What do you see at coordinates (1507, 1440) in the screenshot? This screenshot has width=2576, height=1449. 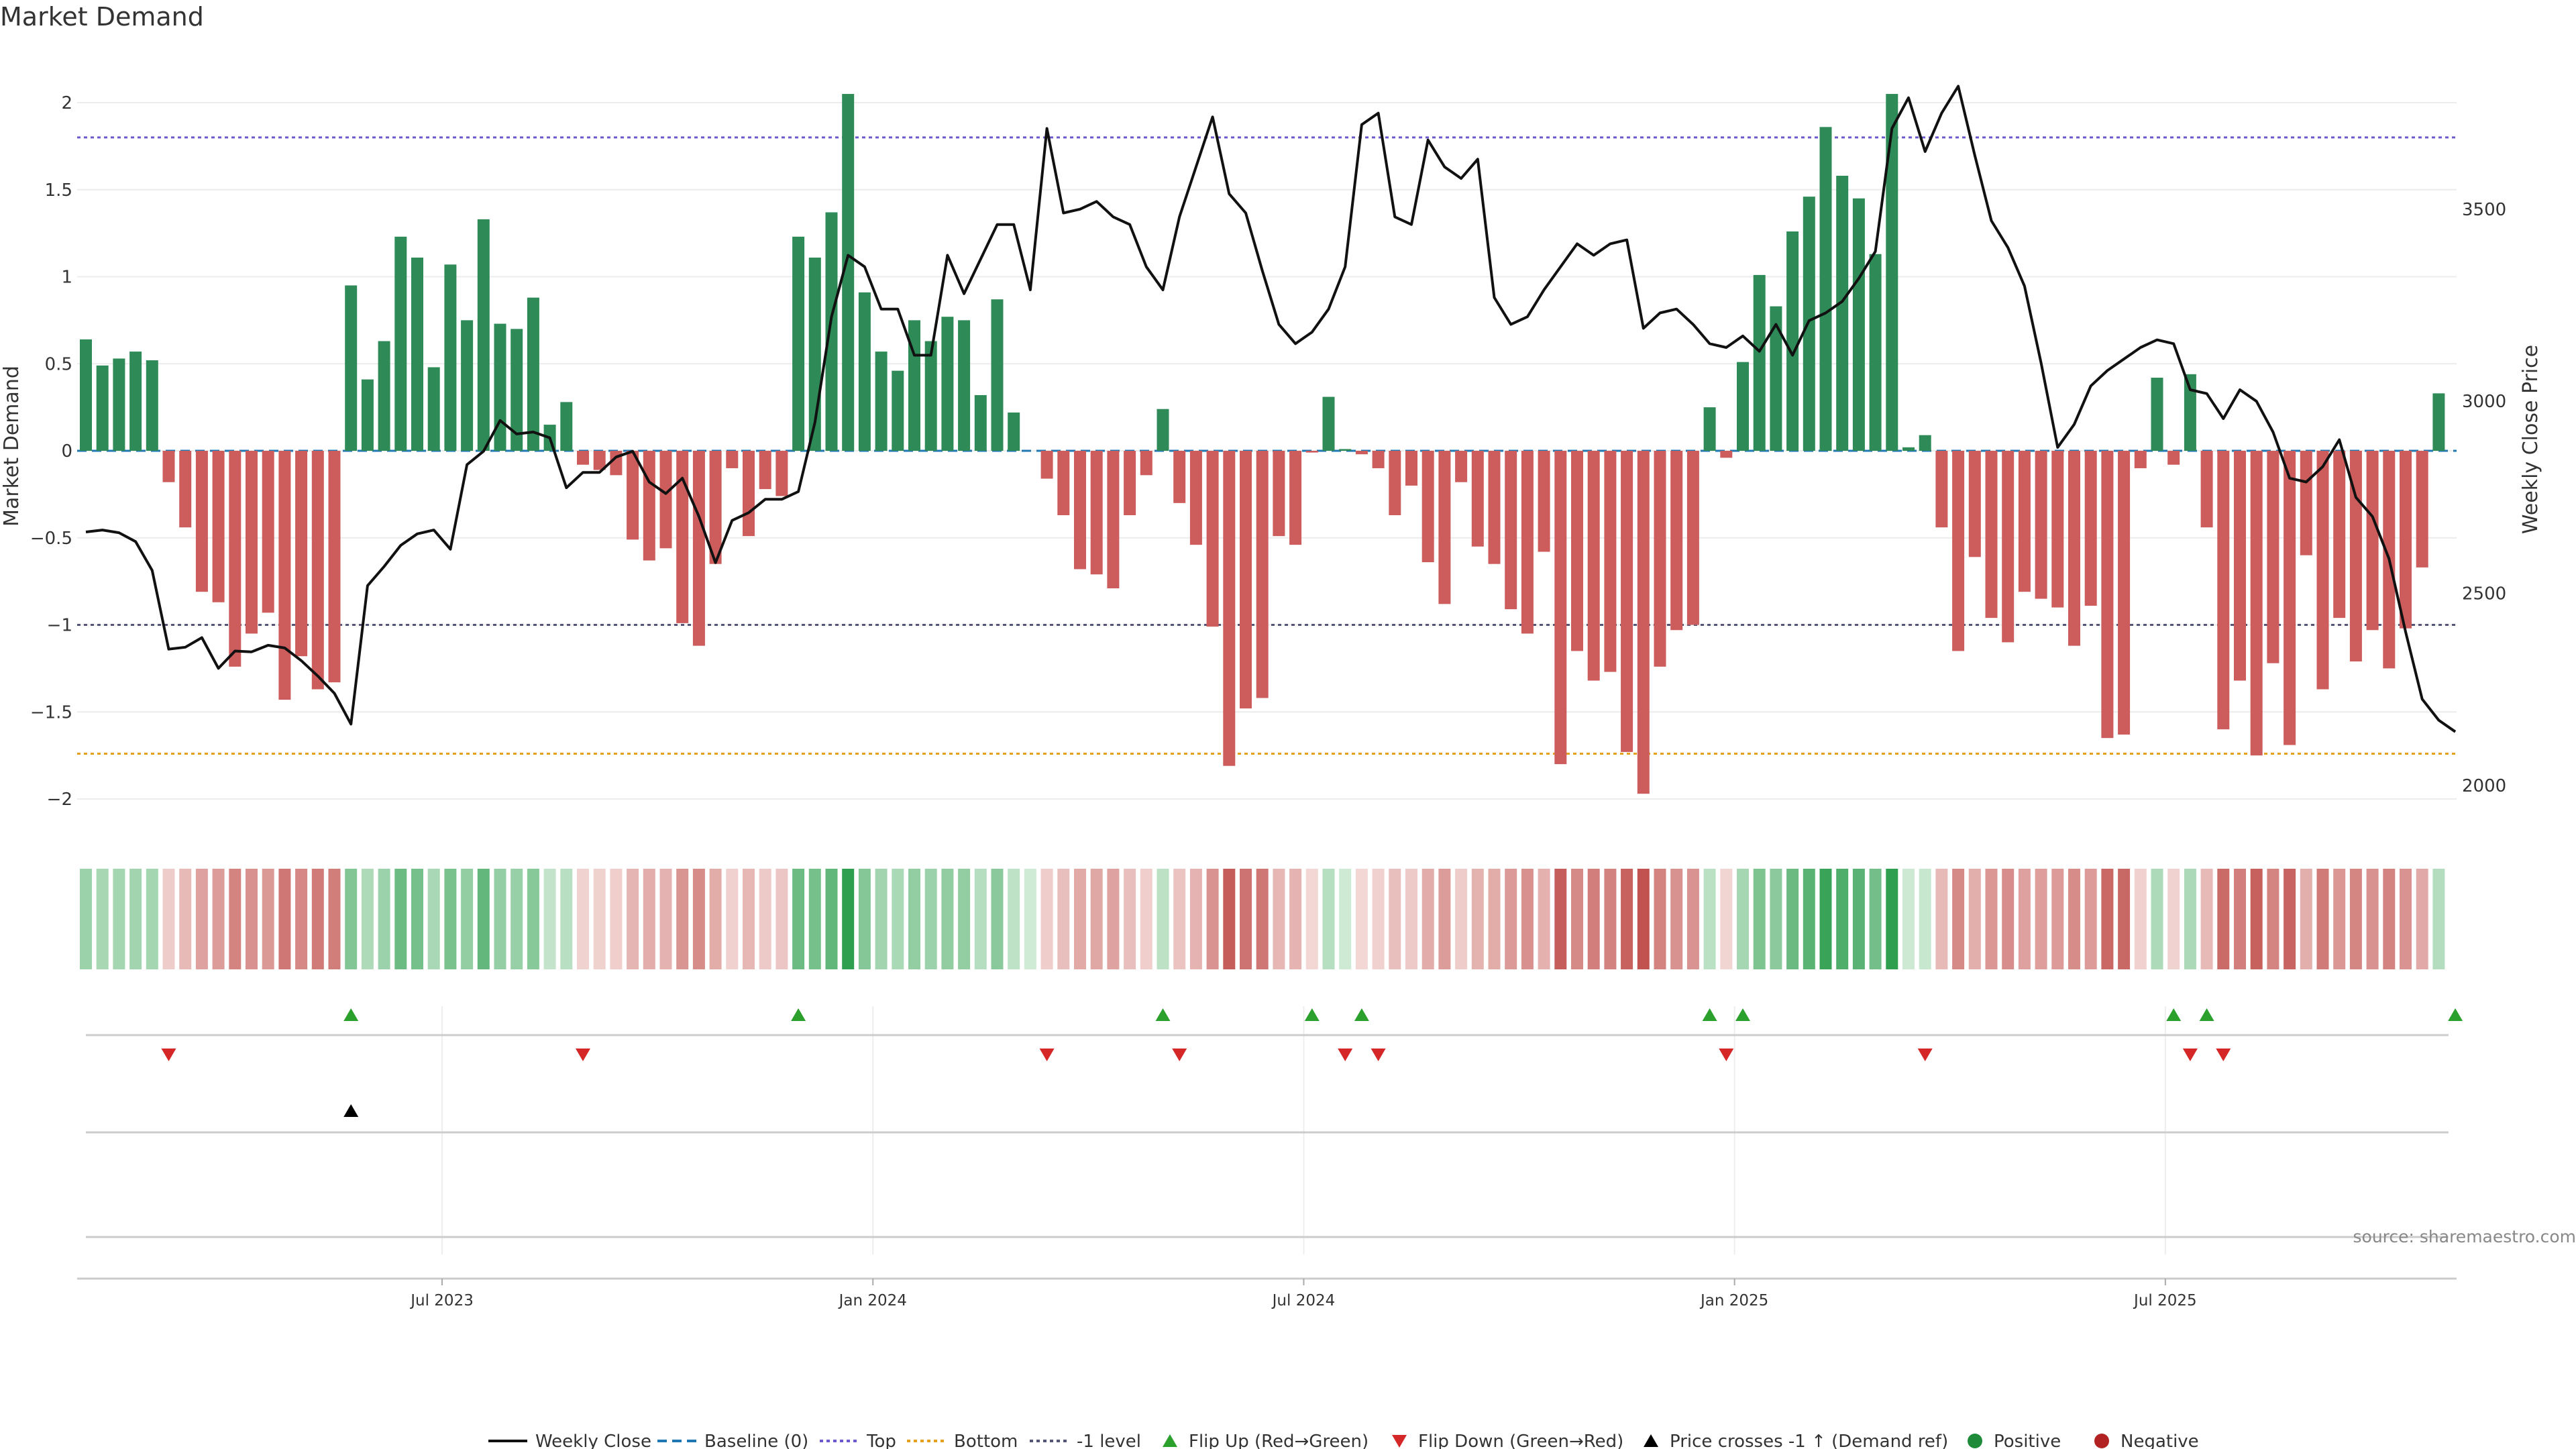 I see `legend-item-6: Flip Down (Green→Red)` at bounding box center [1507, 1440].